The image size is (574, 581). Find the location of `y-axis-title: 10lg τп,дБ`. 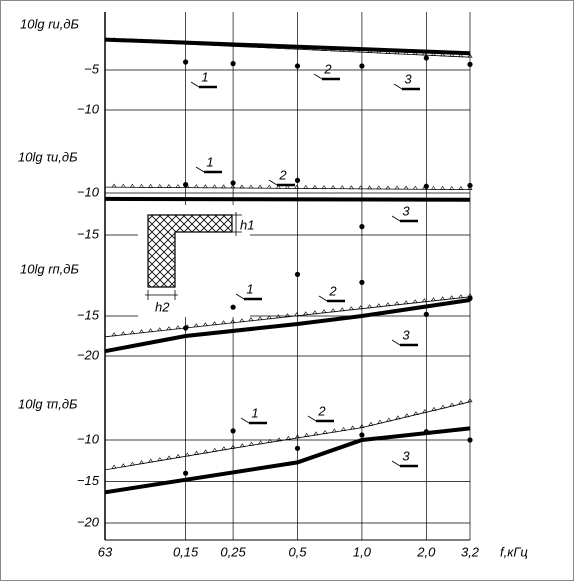

y-axis-title: 10lg τп,дБ is located at coordinates (48, 403).